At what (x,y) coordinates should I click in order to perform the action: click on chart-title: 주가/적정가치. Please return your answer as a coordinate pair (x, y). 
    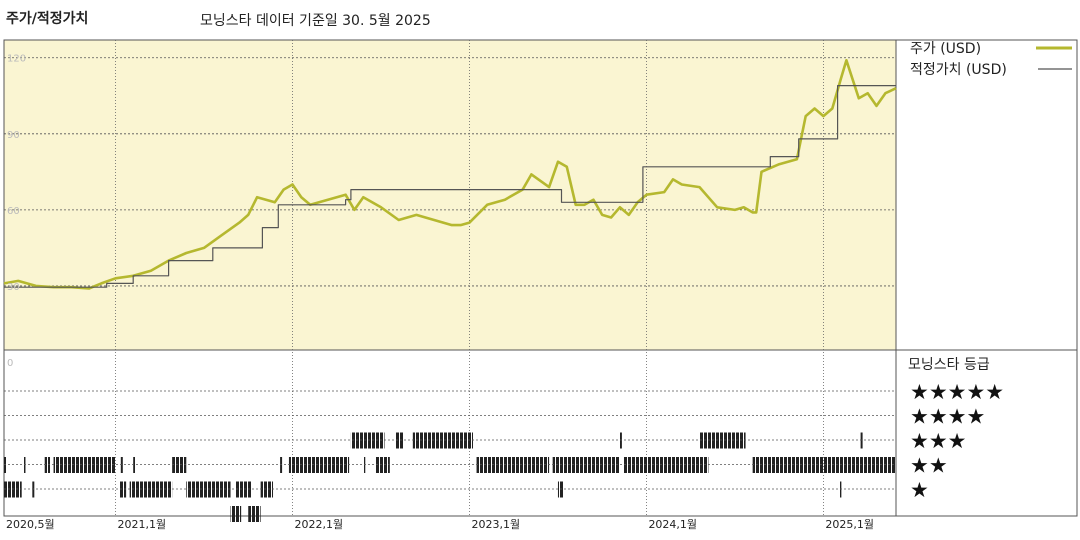
    Looking at the image, I should click on (47, 19).